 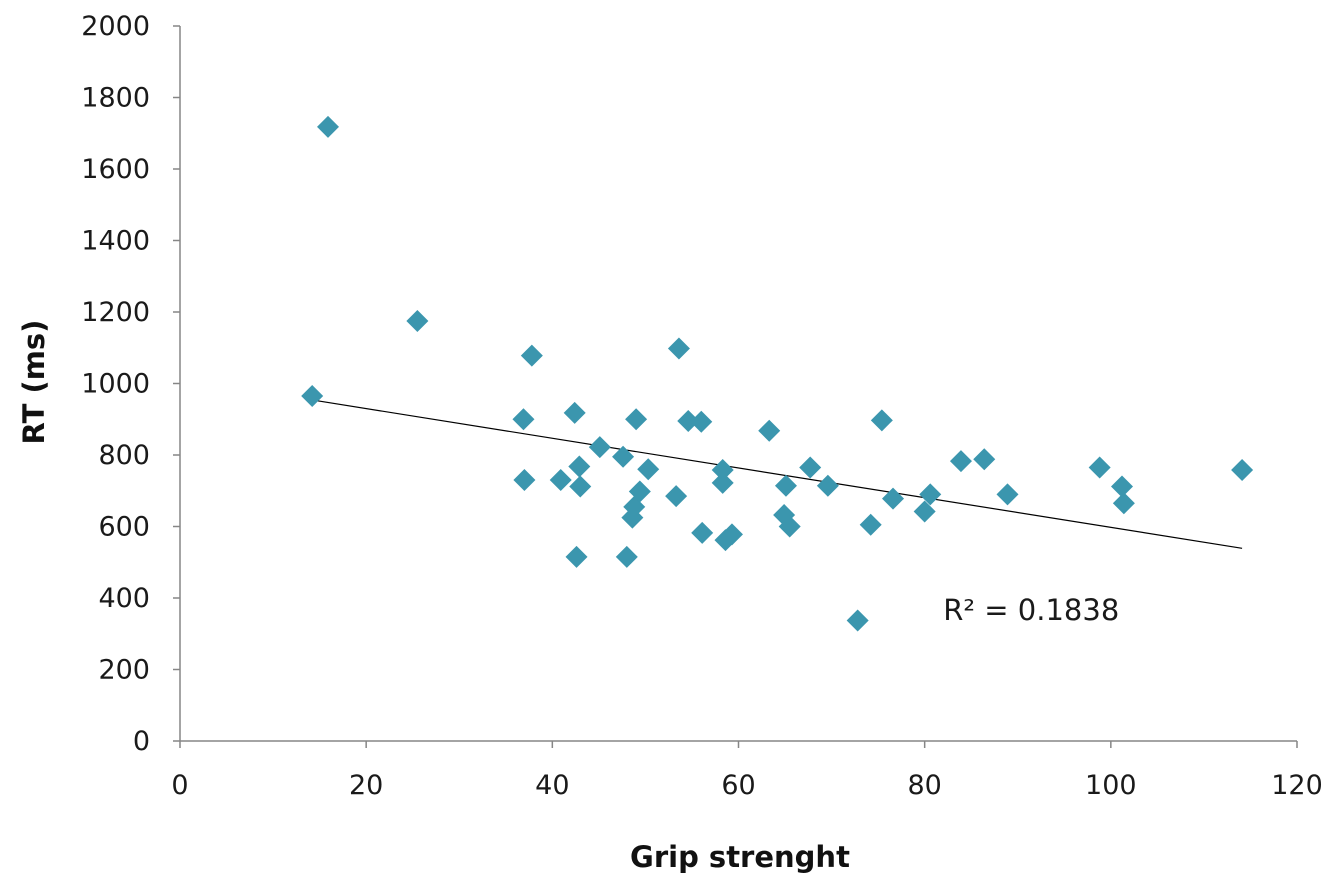 What do you see at coordinates (115, 169) in the screenshot?
I see `y-tick-label: 1600` at bounding box center [115, 169].